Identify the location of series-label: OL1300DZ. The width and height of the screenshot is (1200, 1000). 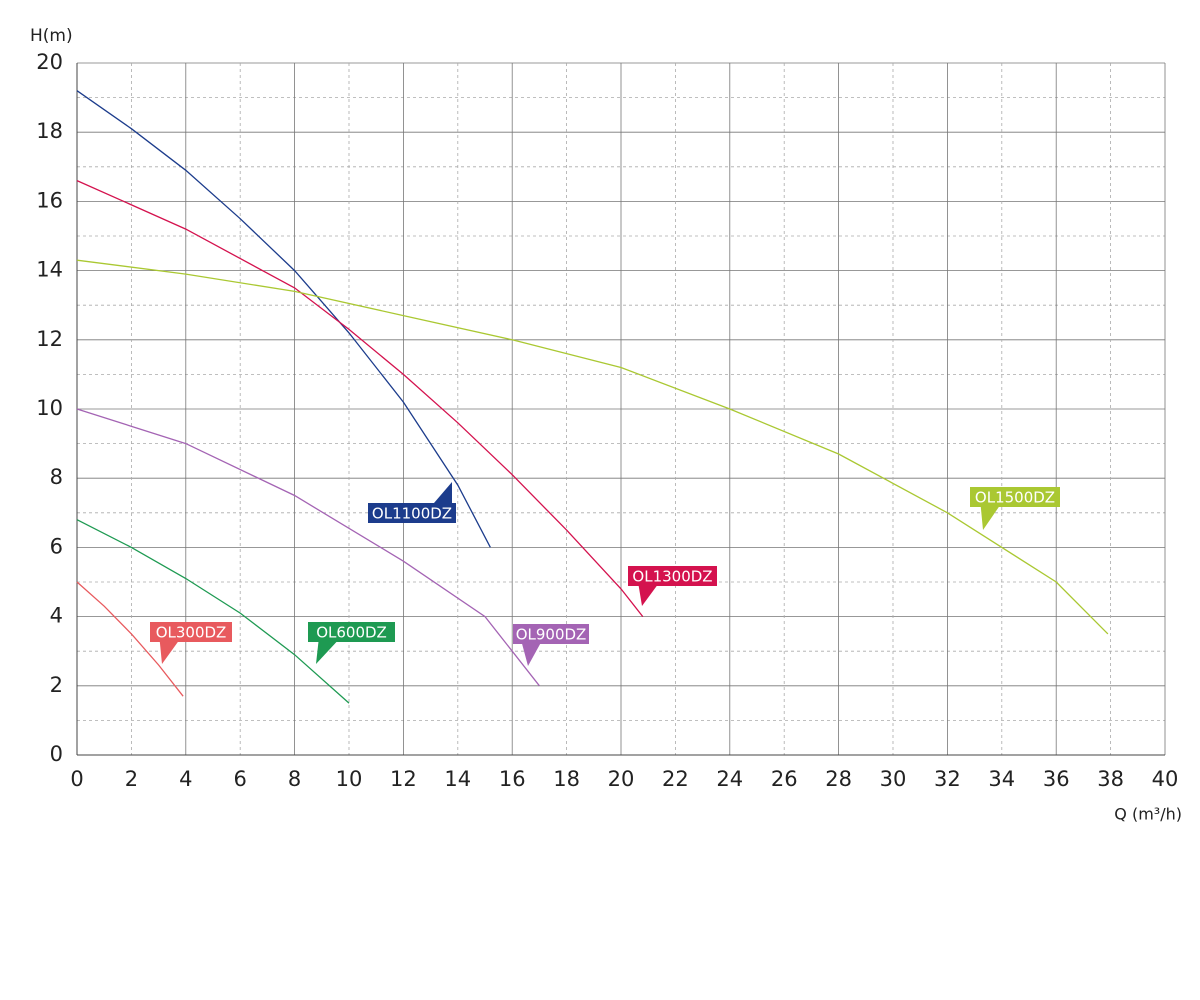
(672, 577).